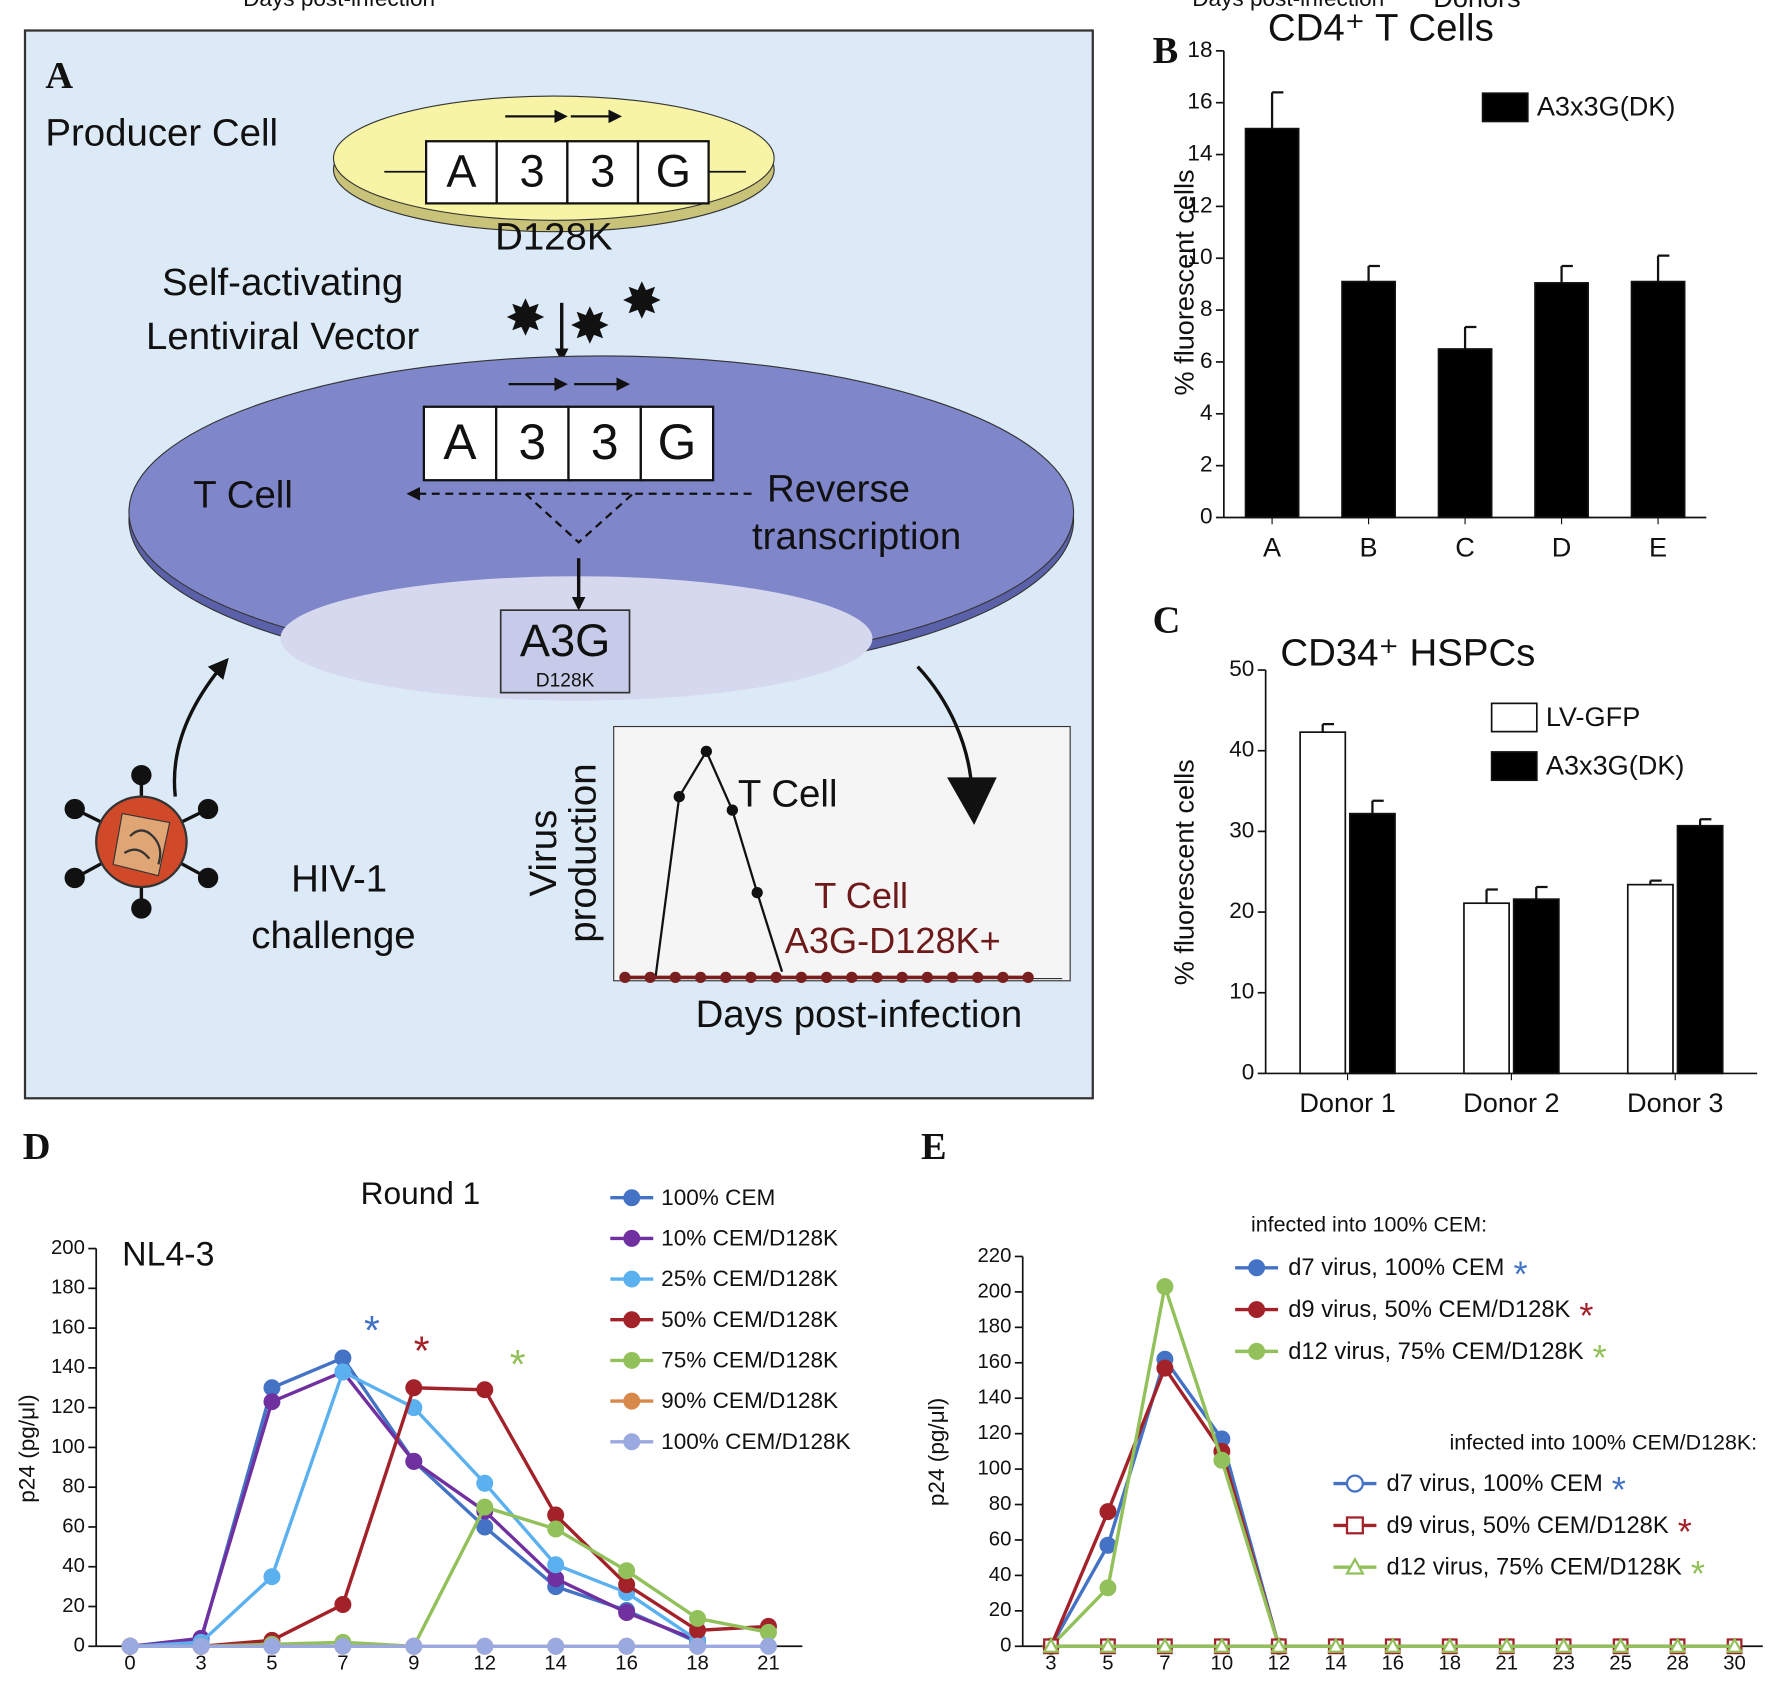 This screenshot has height=1696, width=1772. Describe the element at coordinates (1166, 51) in the screenshot. I see `panel-label: B` at that location.